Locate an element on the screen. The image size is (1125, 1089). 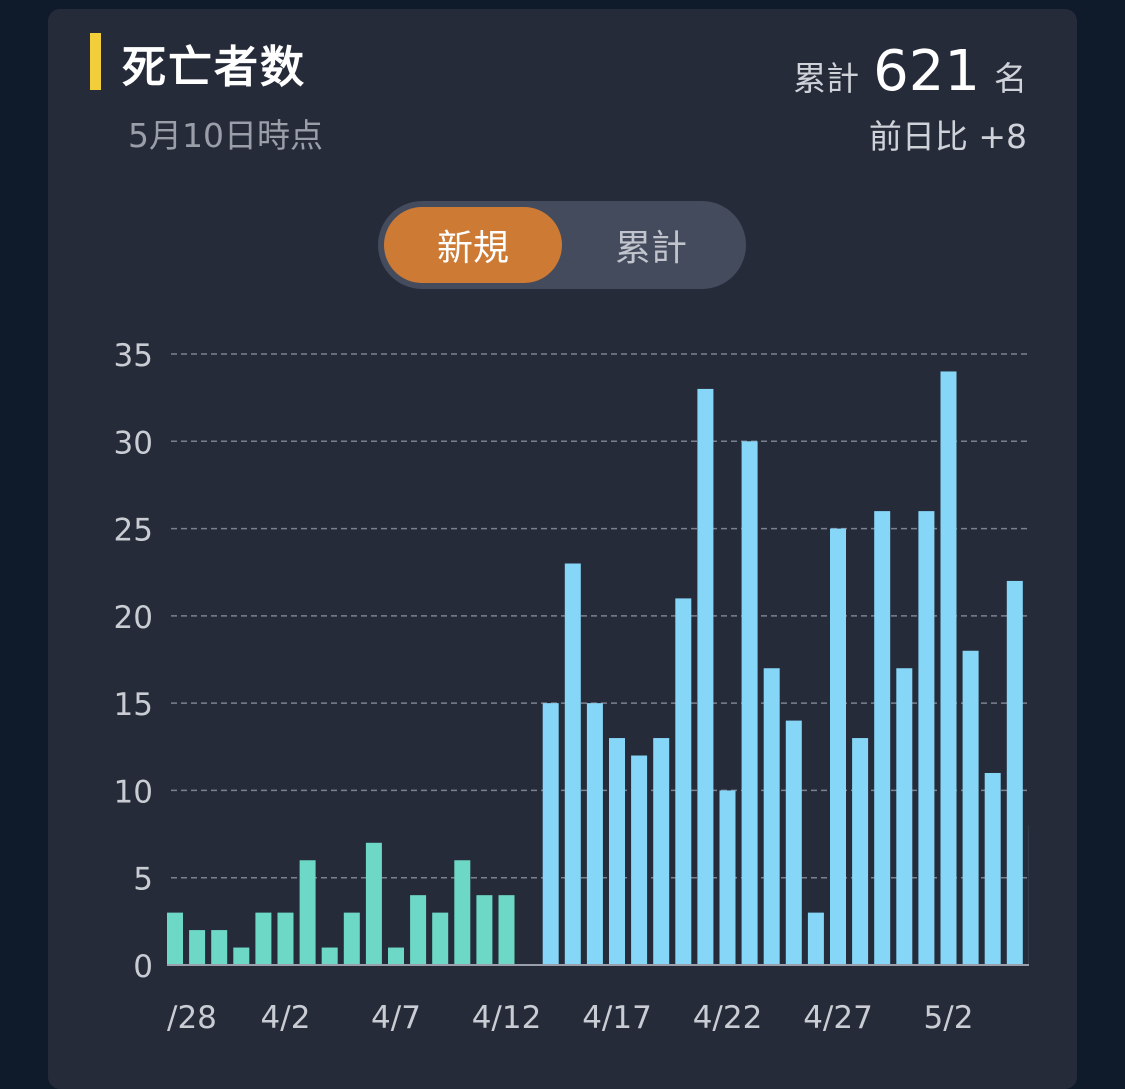
y-tick-label: 20 is located at coordinates (133, 618).